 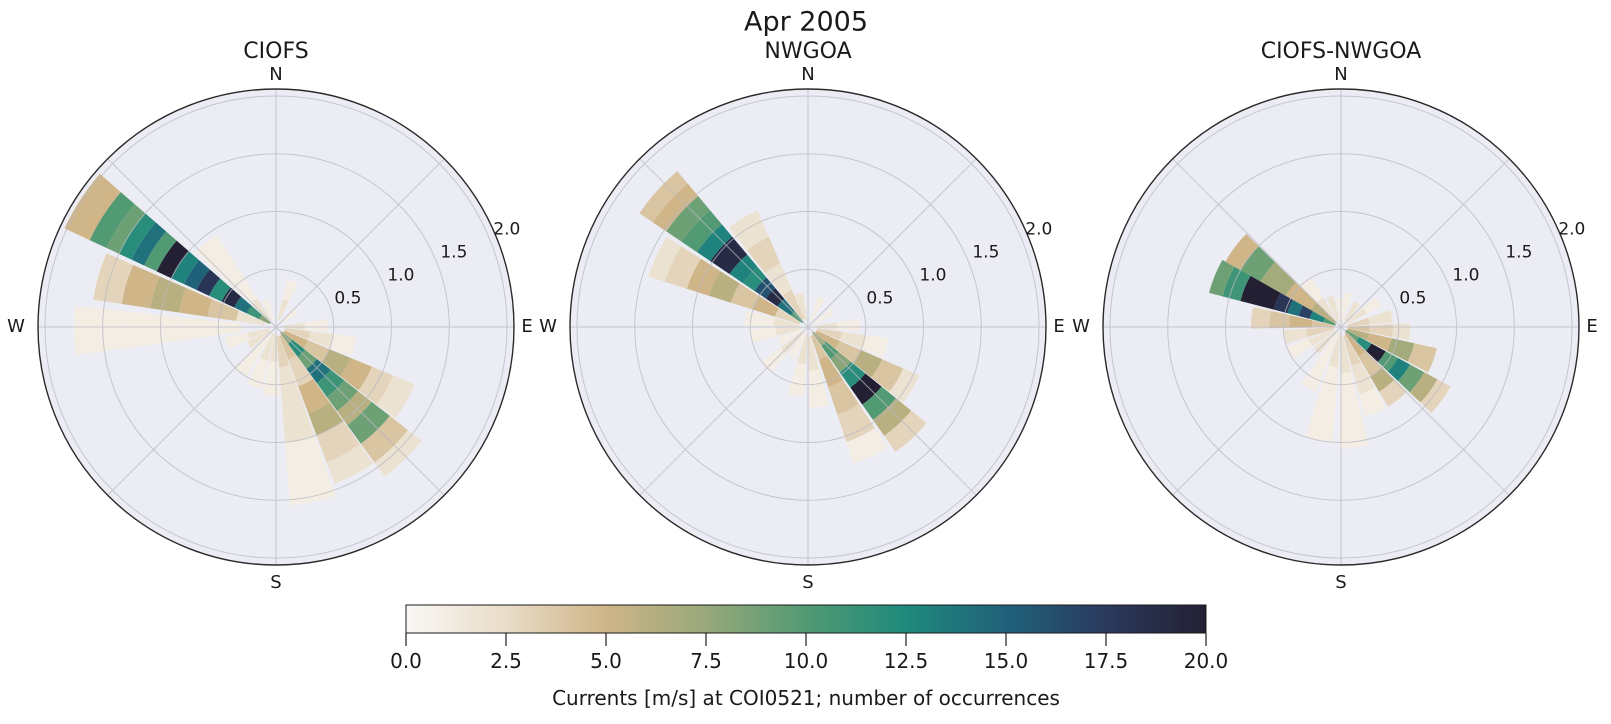 What do you see at coordinates (806, 619) in the screenshot?
I see `colorbar` at bounding box center [806, 619].